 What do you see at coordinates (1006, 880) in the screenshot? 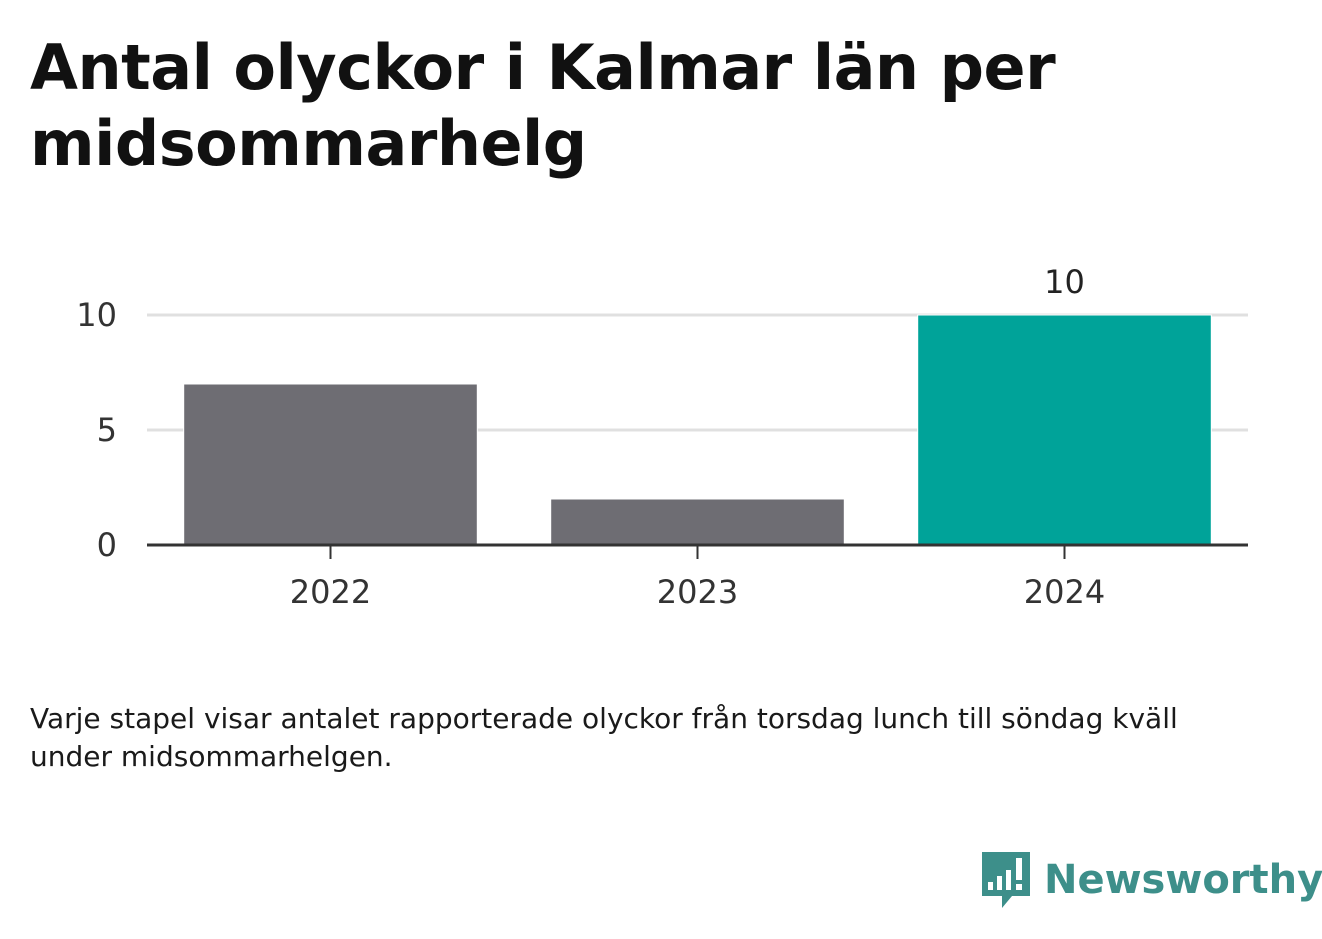
I see `newsworthy-logo-icon` at bounding box center [1006, 880].